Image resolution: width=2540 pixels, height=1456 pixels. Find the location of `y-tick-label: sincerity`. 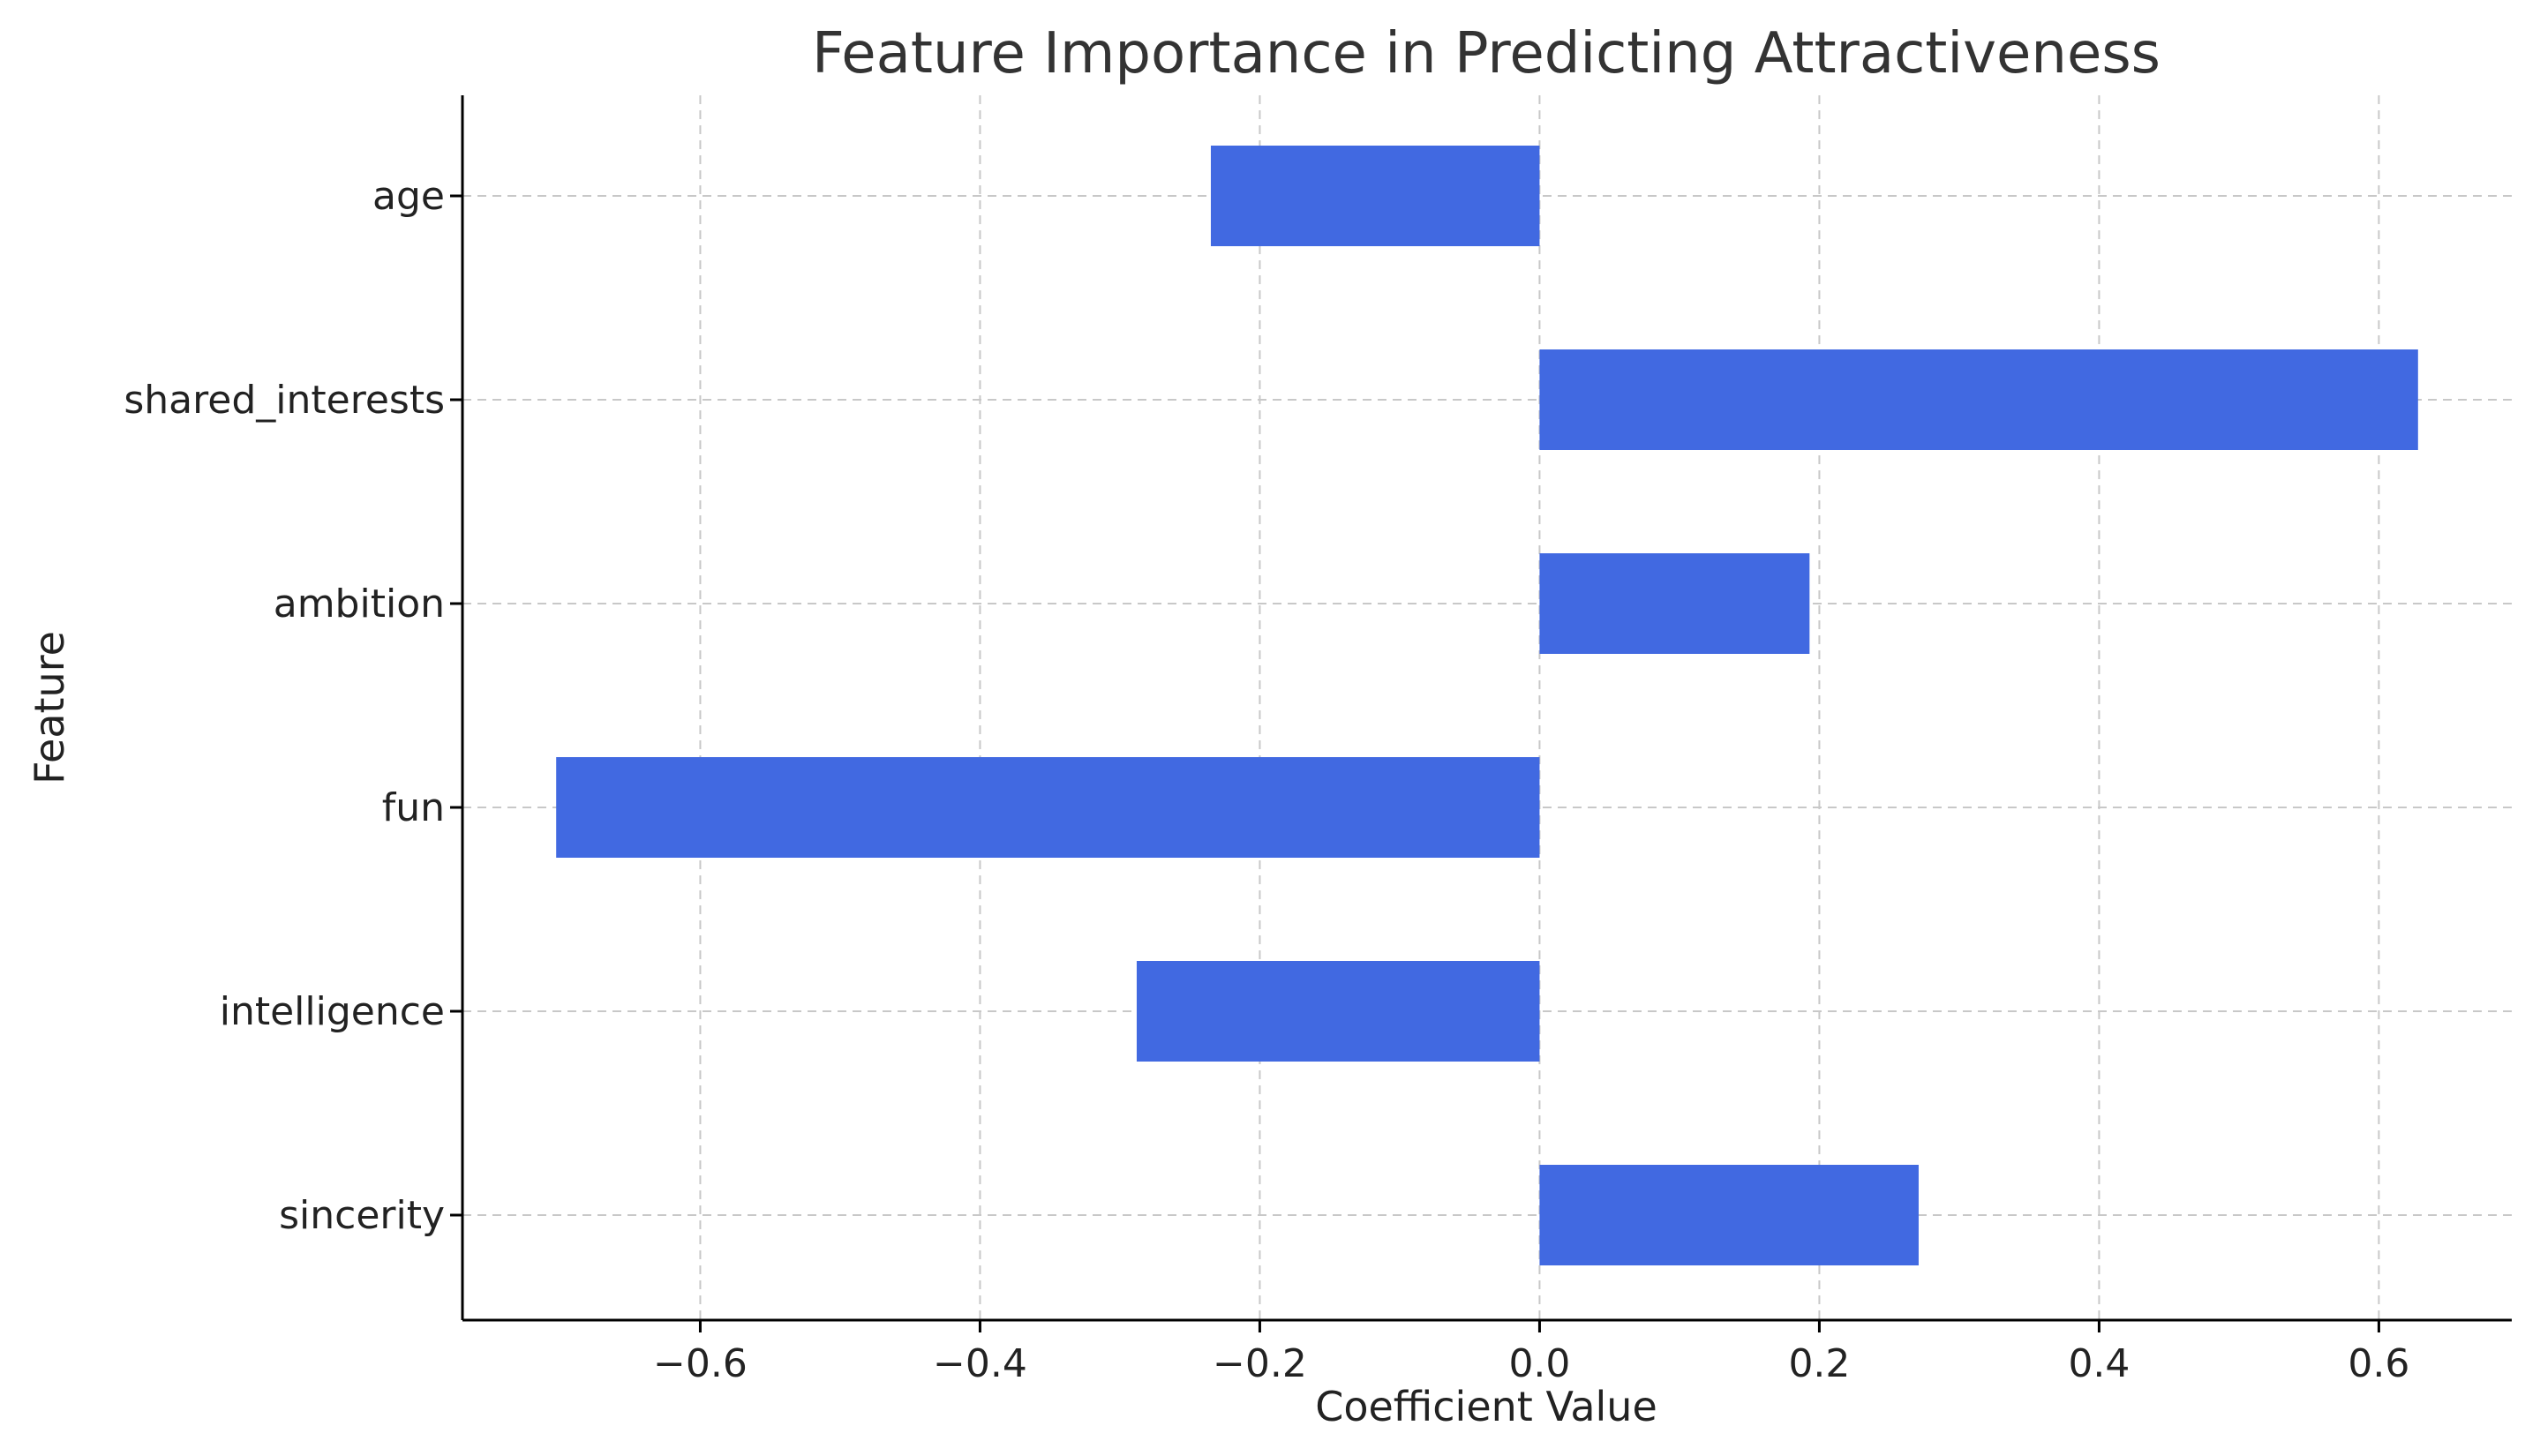

y-tick-label: sincerity is located at coordinates (362, 1215).